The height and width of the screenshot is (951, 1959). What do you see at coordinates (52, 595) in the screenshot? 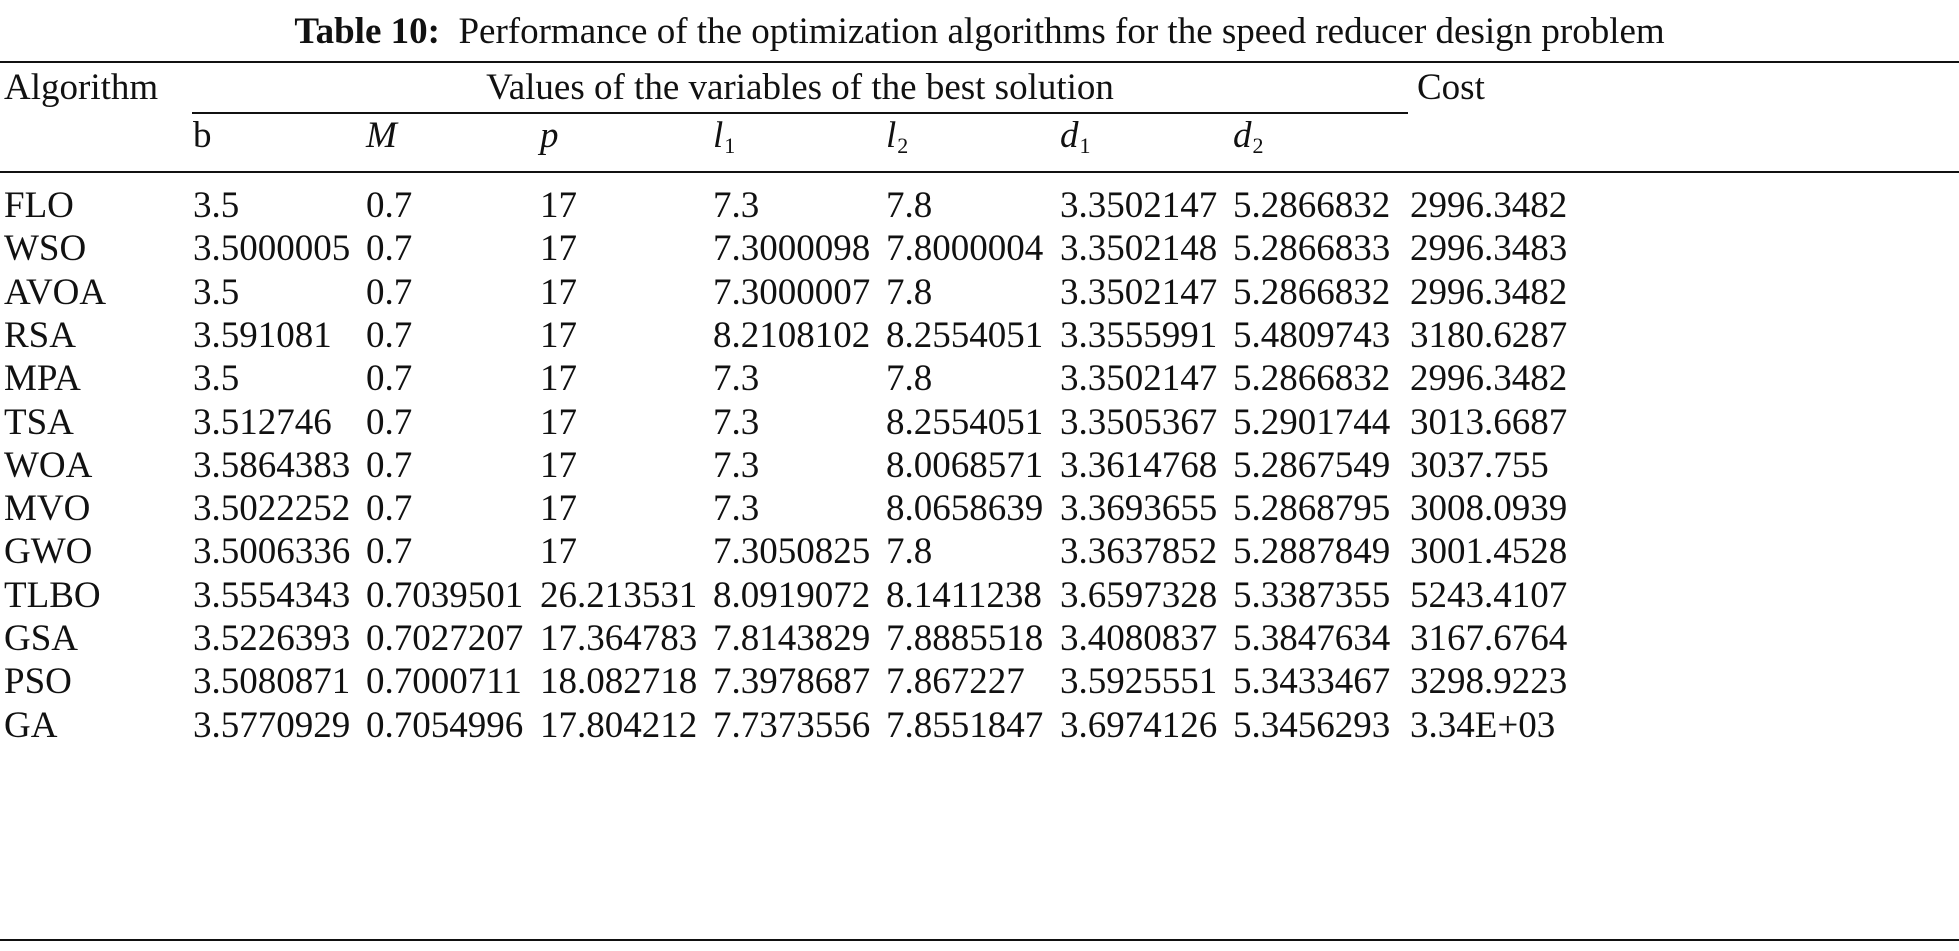
I see `algorithm-name: TLBO` at bounding box center [52, 595].